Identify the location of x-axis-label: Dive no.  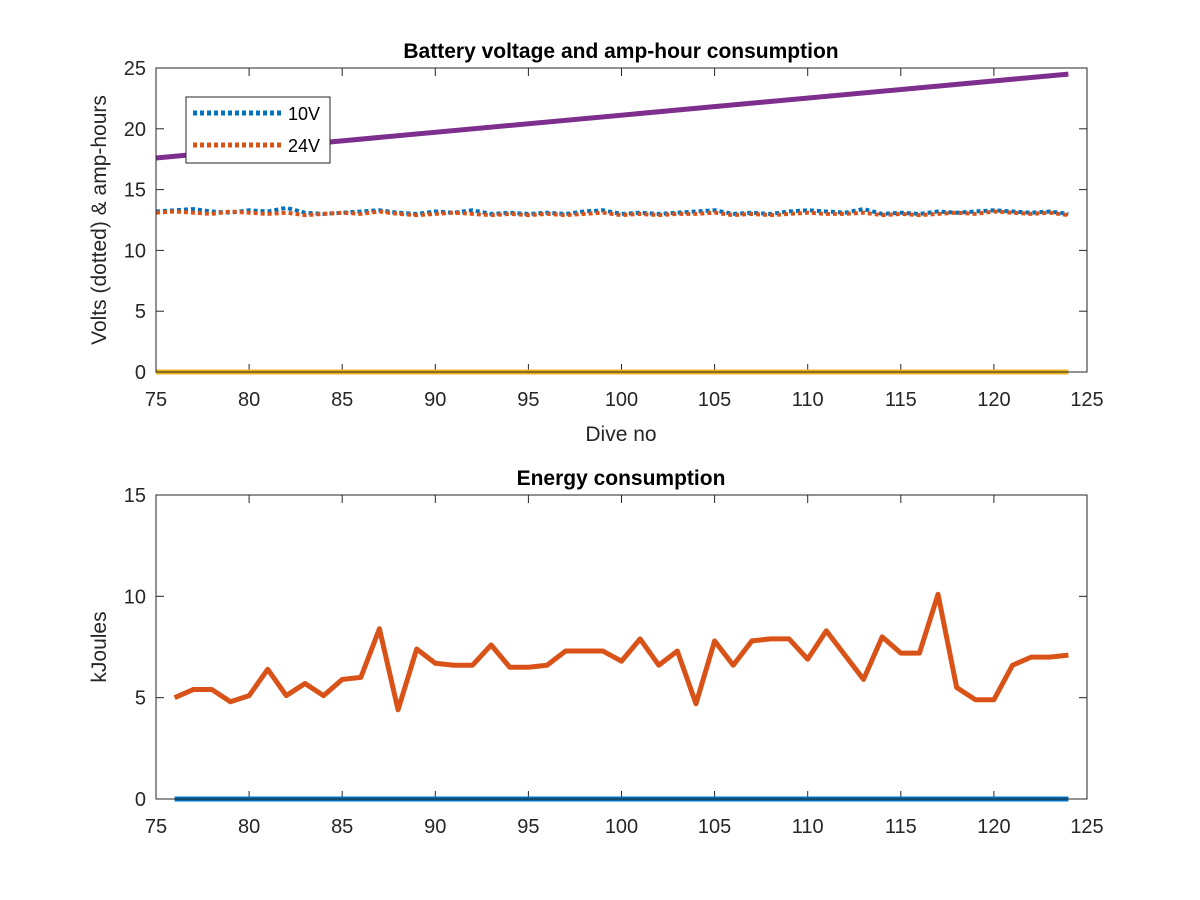
(620, 434).